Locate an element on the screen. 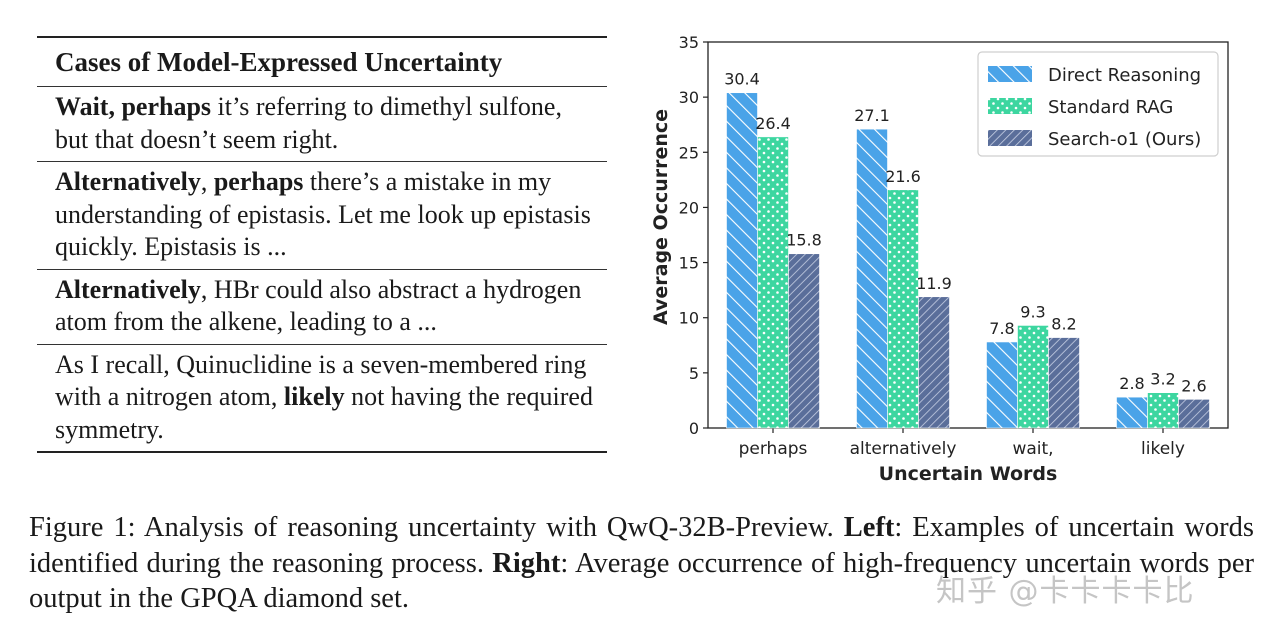  bold-text: Left is located at coordinates (869, 527).